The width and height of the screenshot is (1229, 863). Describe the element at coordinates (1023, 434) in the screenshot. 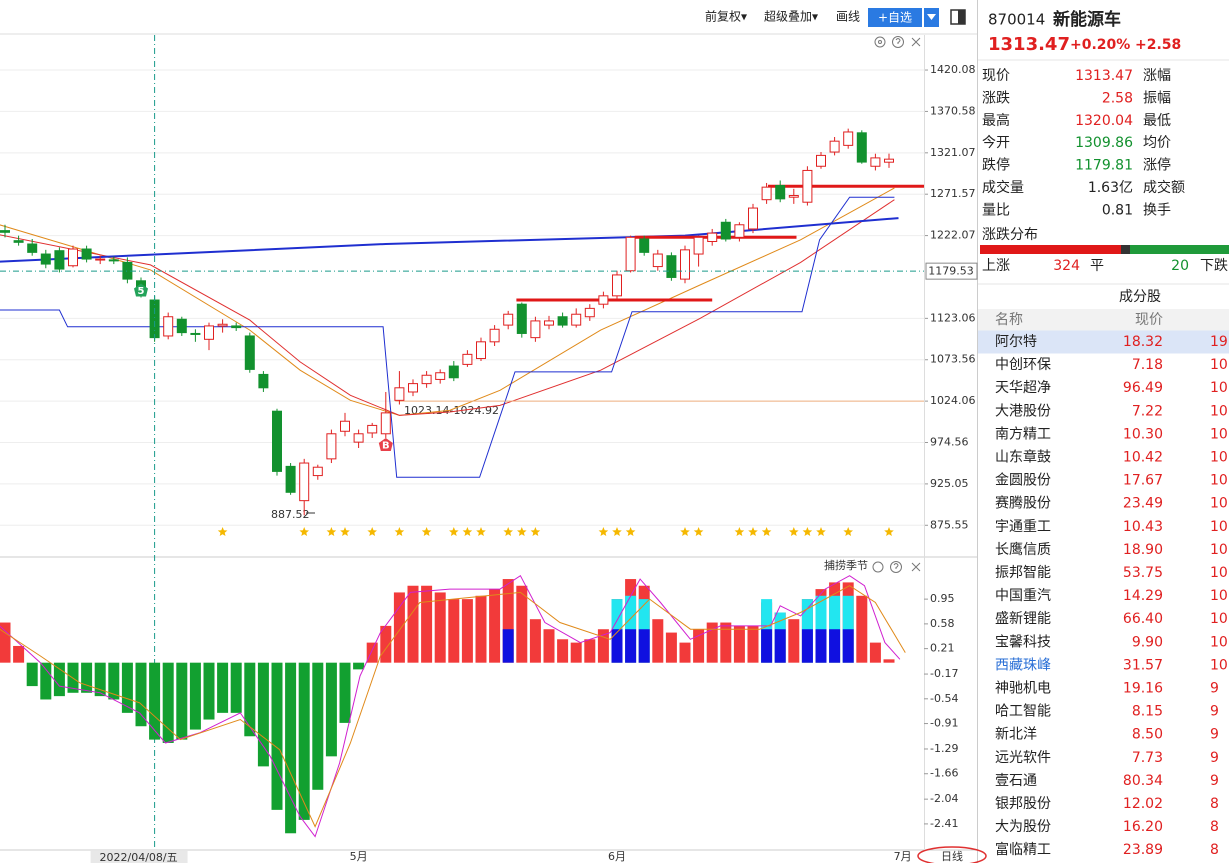

I see `stock-name: 南方精工` at that location.